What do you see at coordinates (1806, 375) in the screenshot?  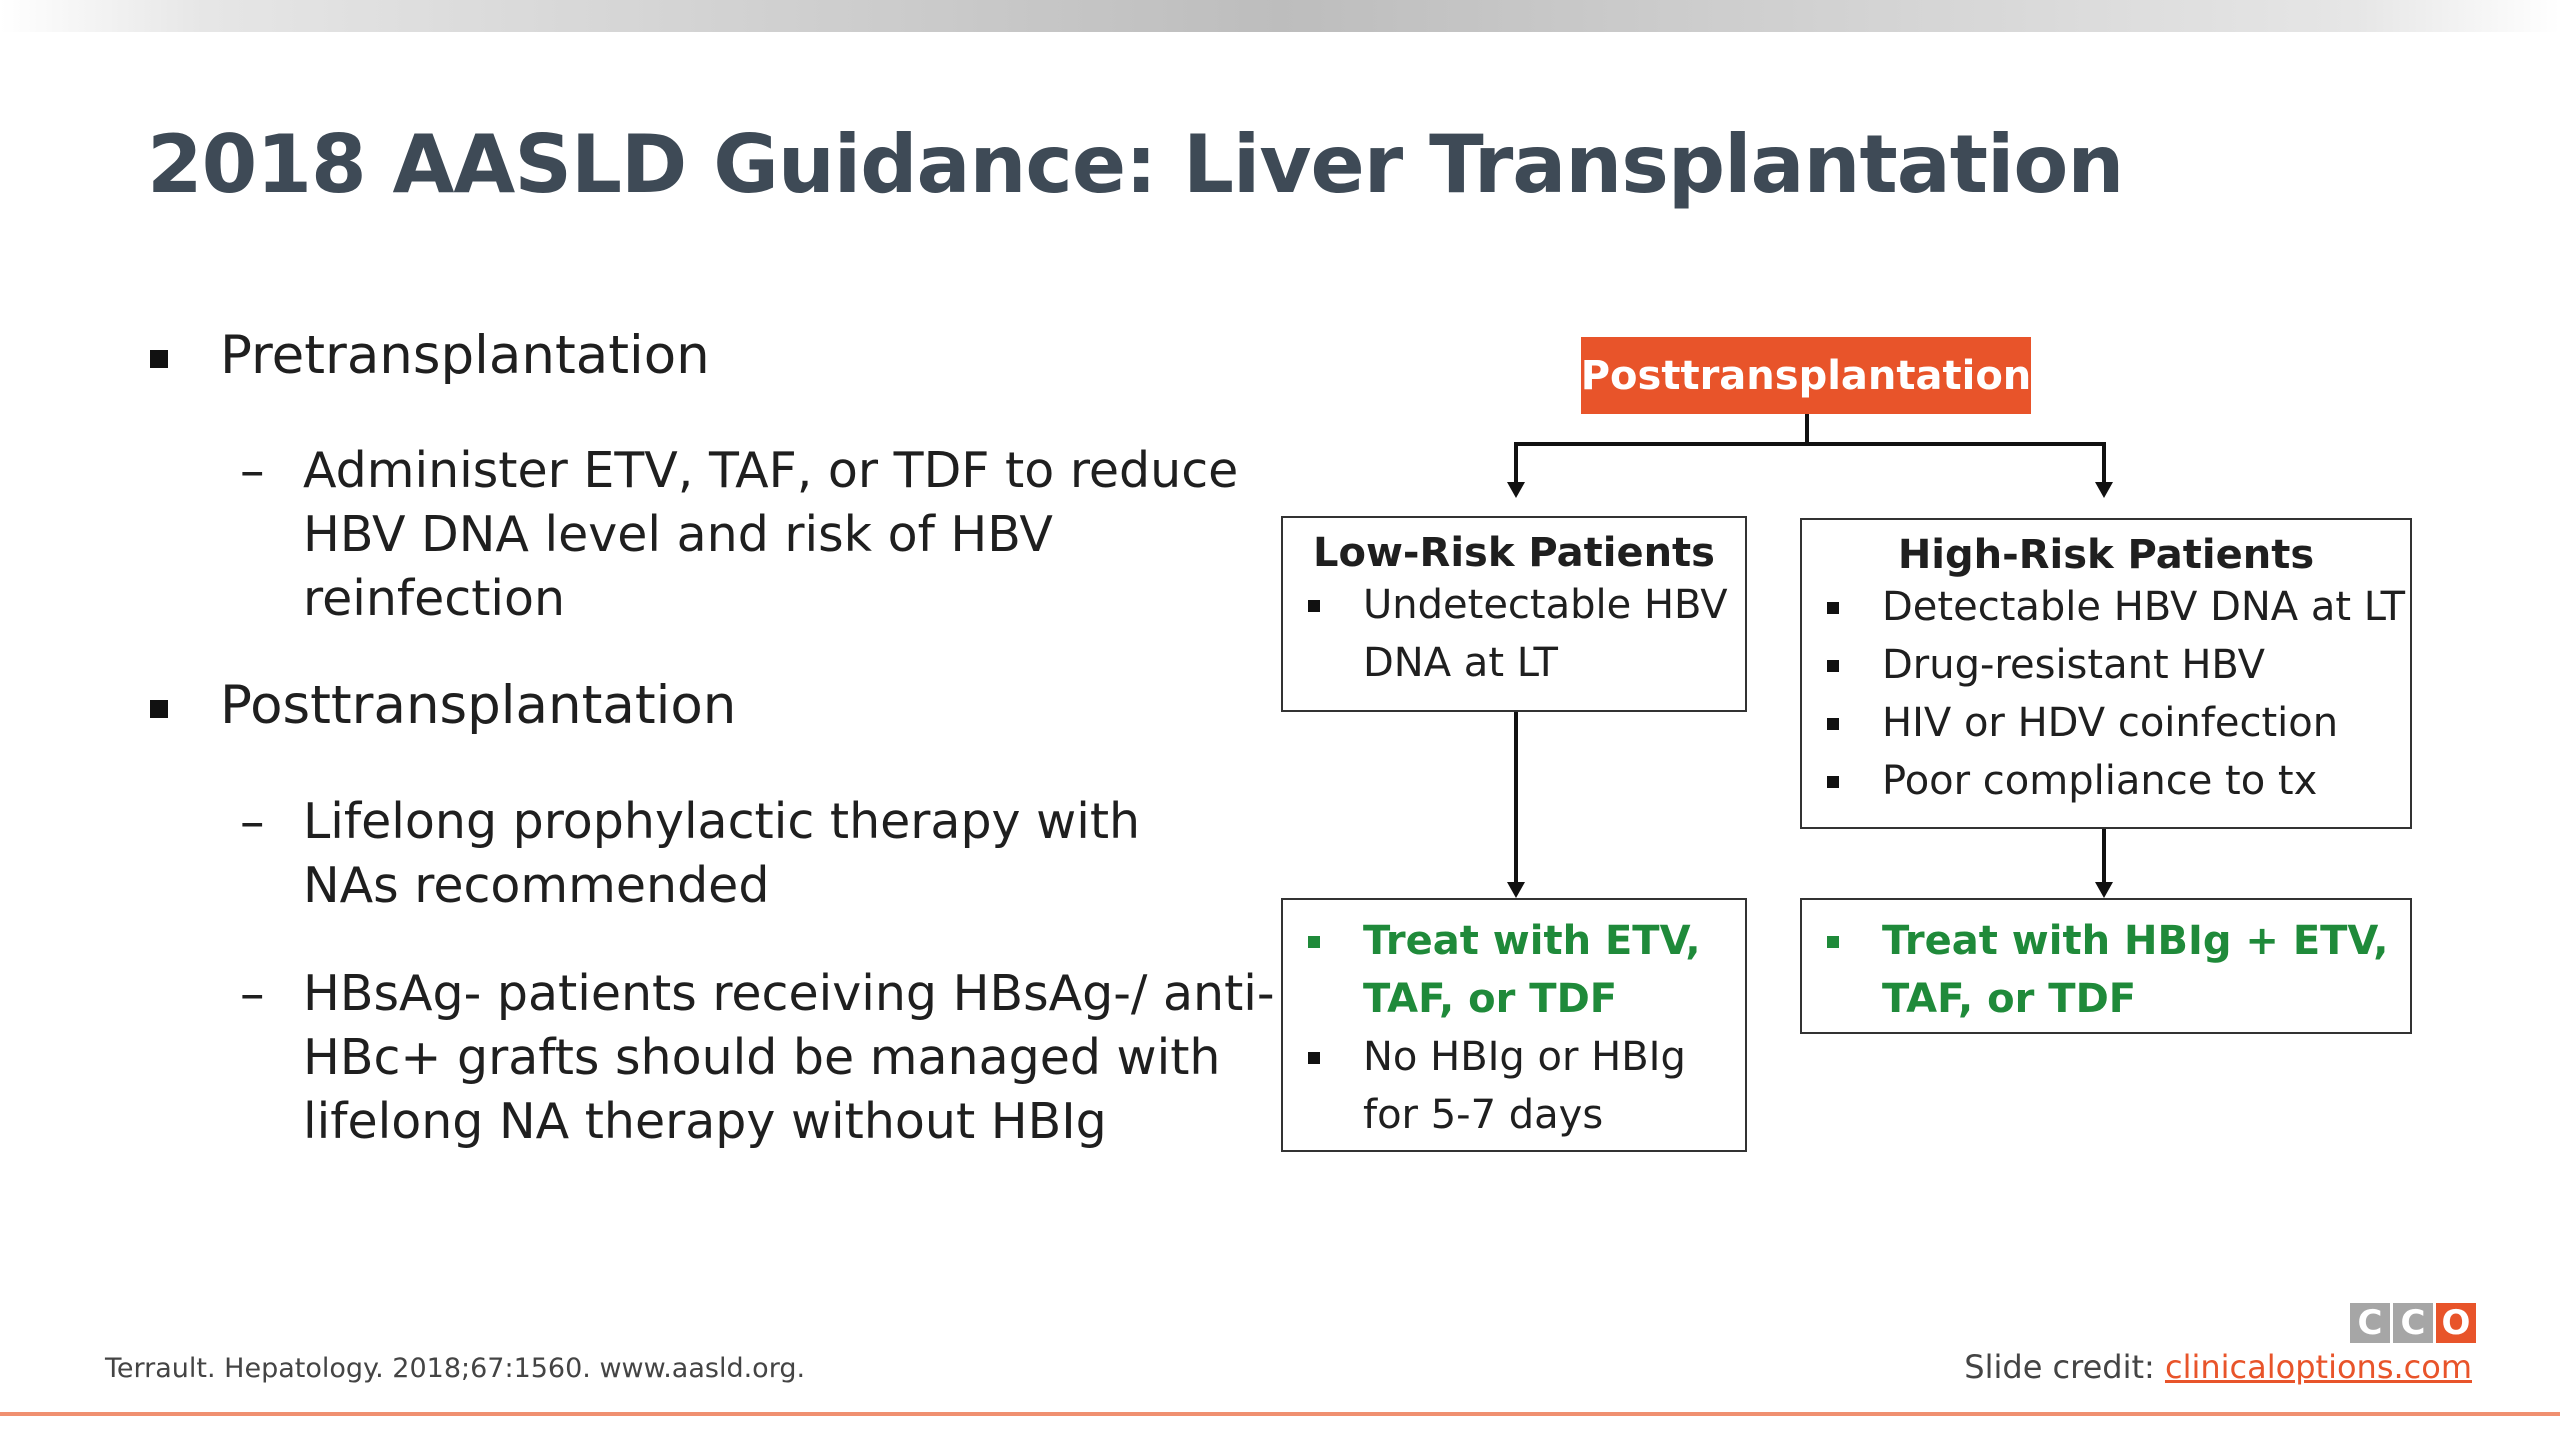 I see `posttransplantation-header-box: Posttransplantation` at bounding box center [1806, 375].